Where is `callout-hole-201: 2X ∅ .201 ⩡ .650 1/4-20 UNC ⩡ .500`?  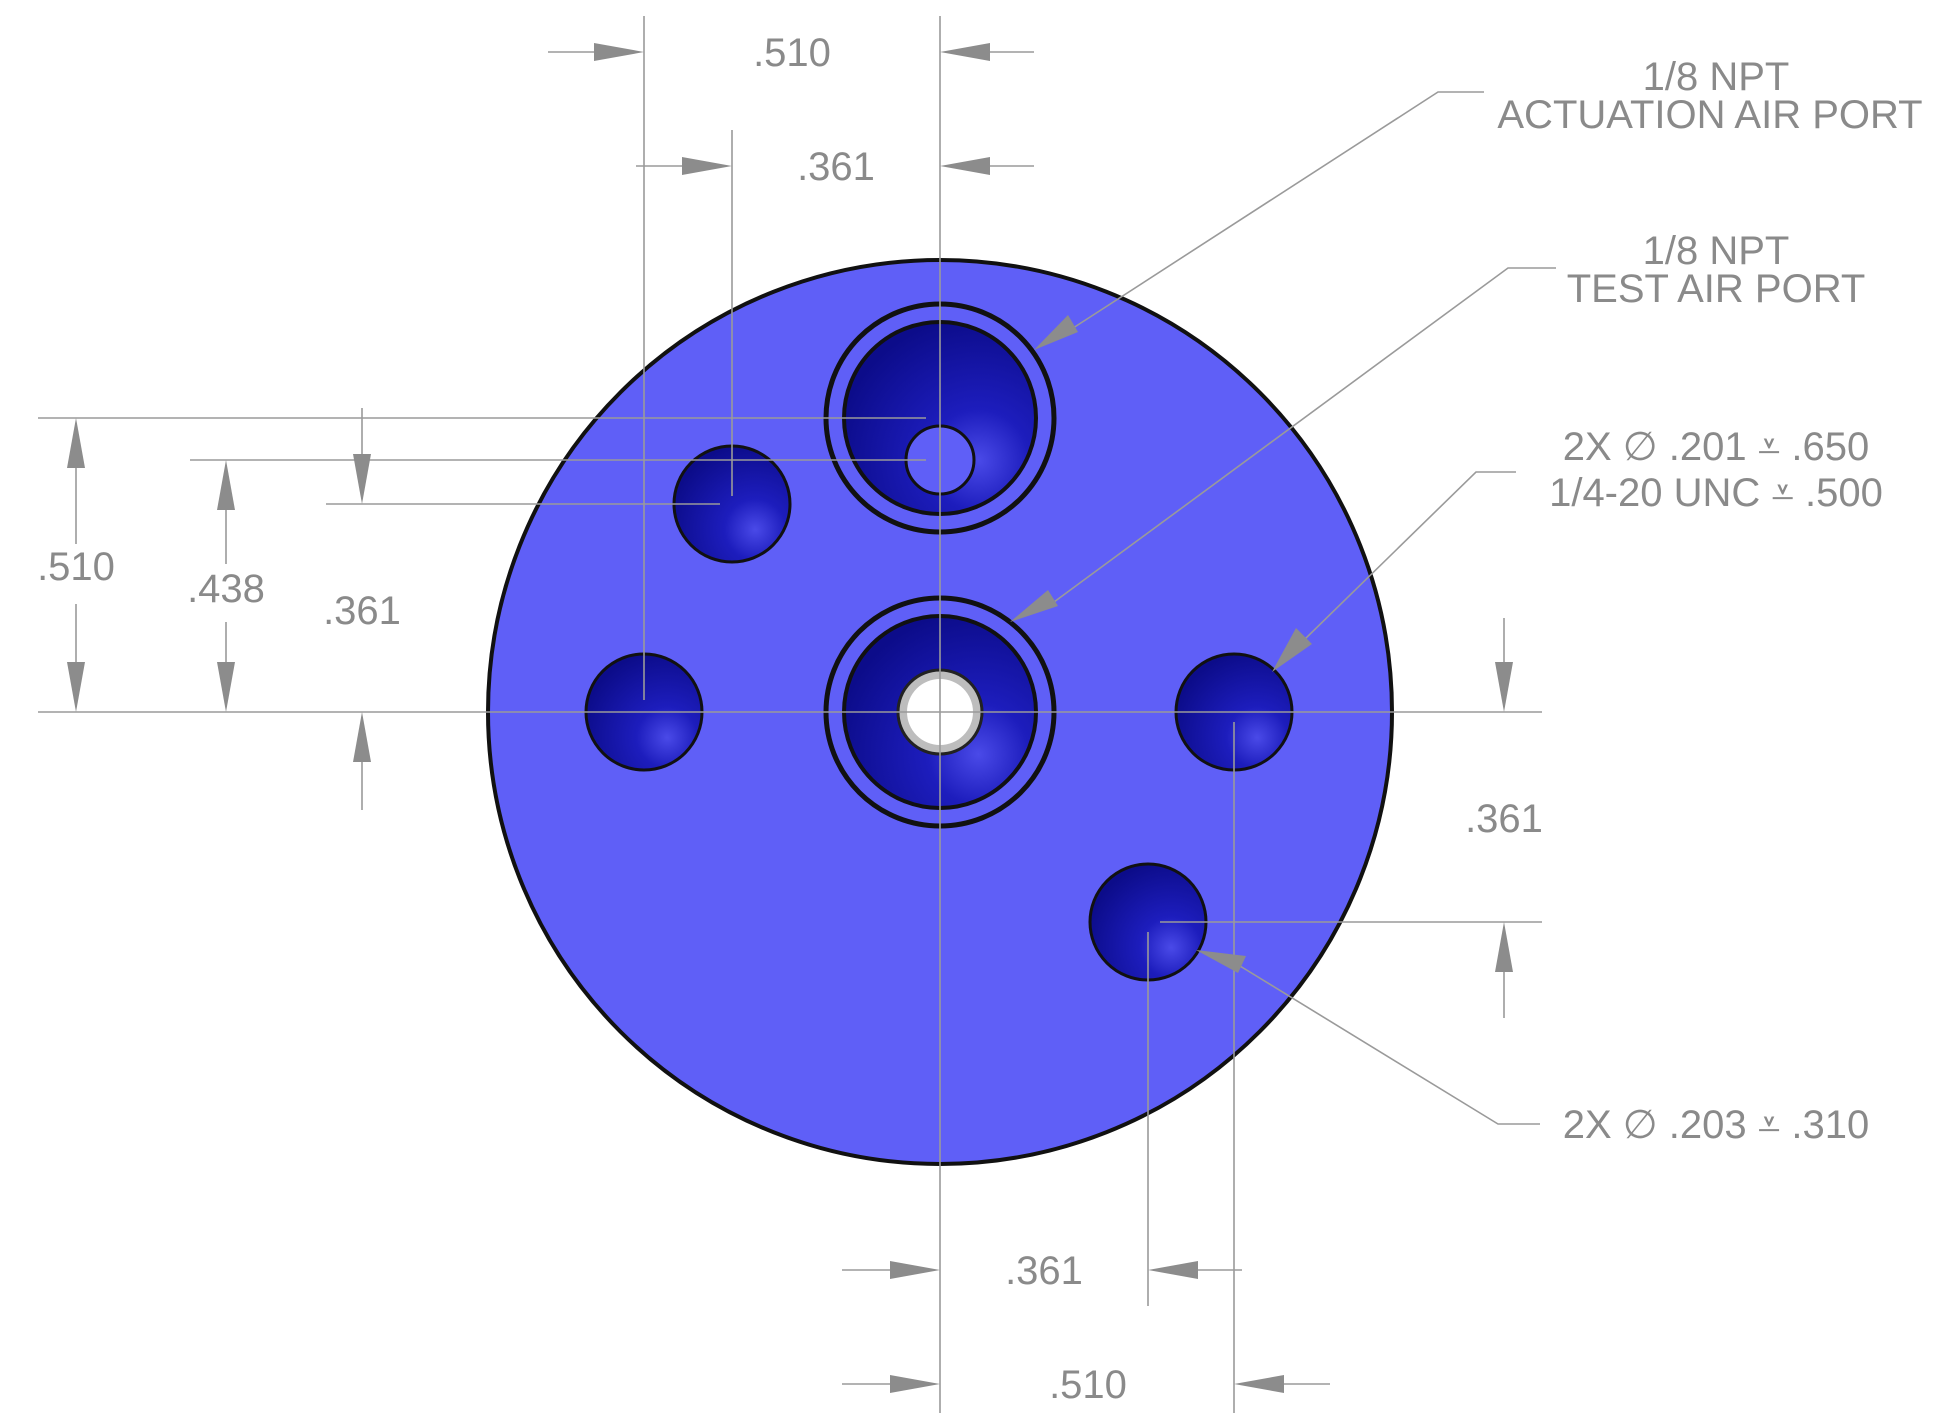 callout-hole-201: 2X ∅ .201 ⩡ .650 1/4-20 UNC ⩡ .500 is located at coordinates (1716, 470).